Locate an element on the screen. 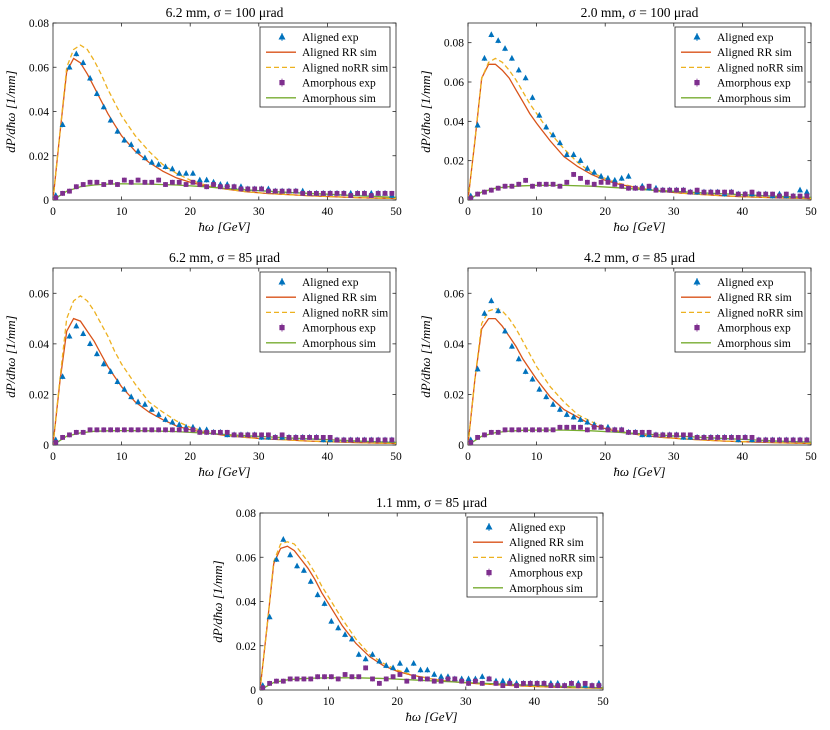  x-tick-label: 40 is located at coordinates (743, 212).